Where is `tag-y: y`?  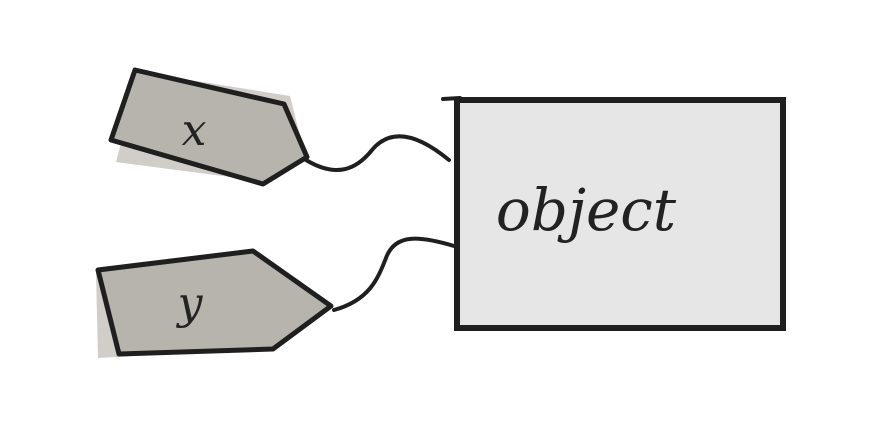
tag-y: y is located at coordinates (214, 303).